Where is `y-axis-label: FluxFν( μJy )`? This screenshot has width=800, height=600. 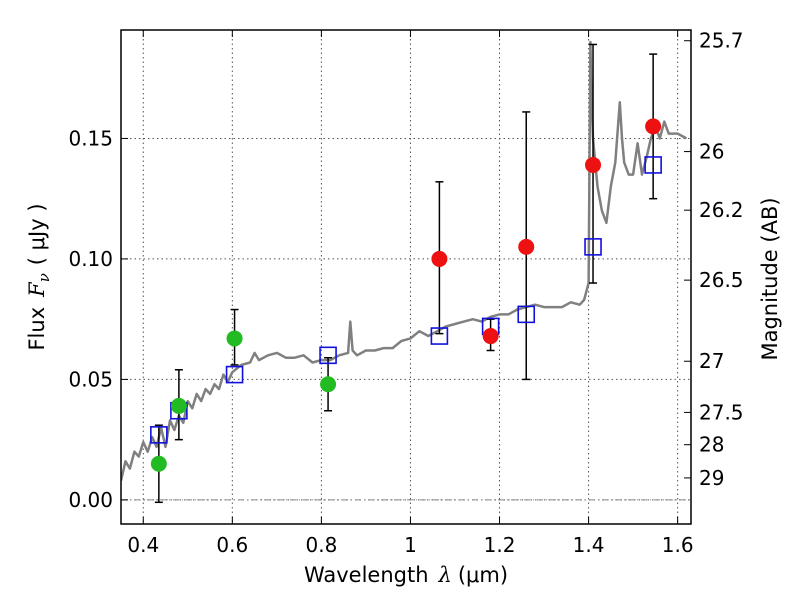
y-axis-label: FluxFν( μJy ) is located at coordinates (39, 276).